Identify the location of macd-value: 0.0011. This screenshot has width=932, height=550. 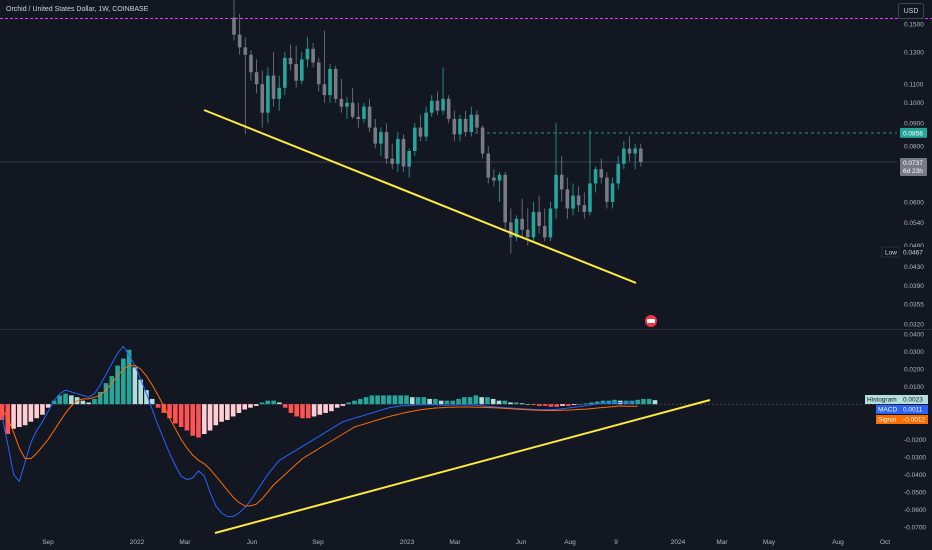
(913, 410).